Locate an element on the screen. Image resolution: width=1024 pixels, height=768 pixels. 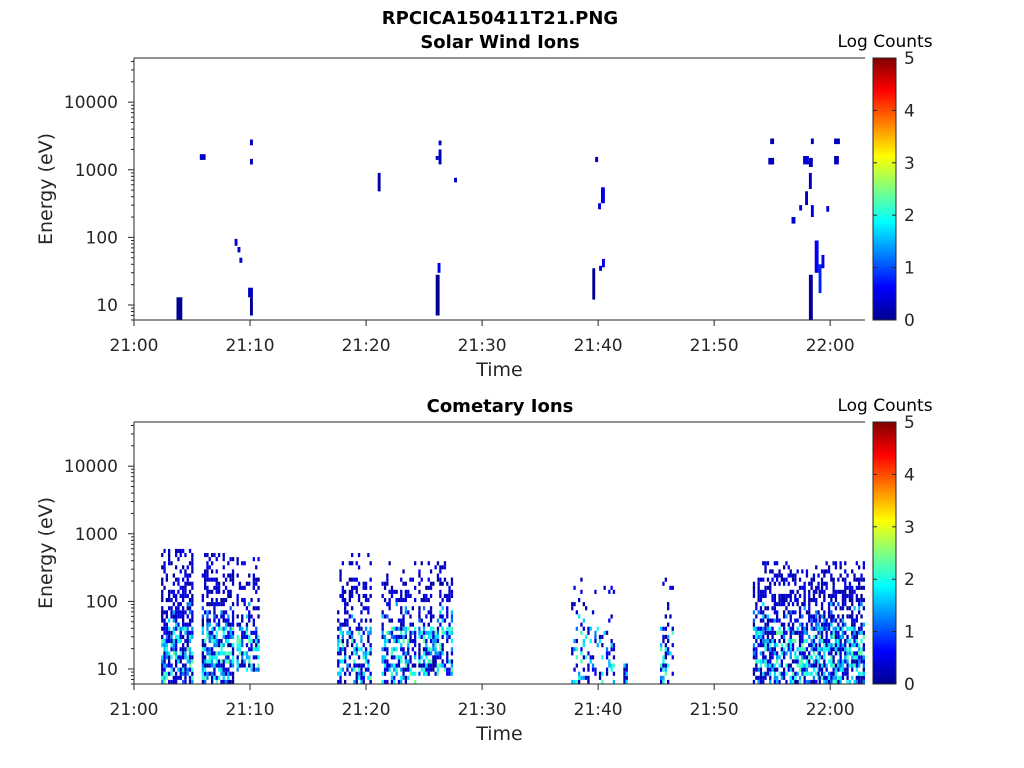
x-tick-label: 21:40 is located at coordinates (598, 710).